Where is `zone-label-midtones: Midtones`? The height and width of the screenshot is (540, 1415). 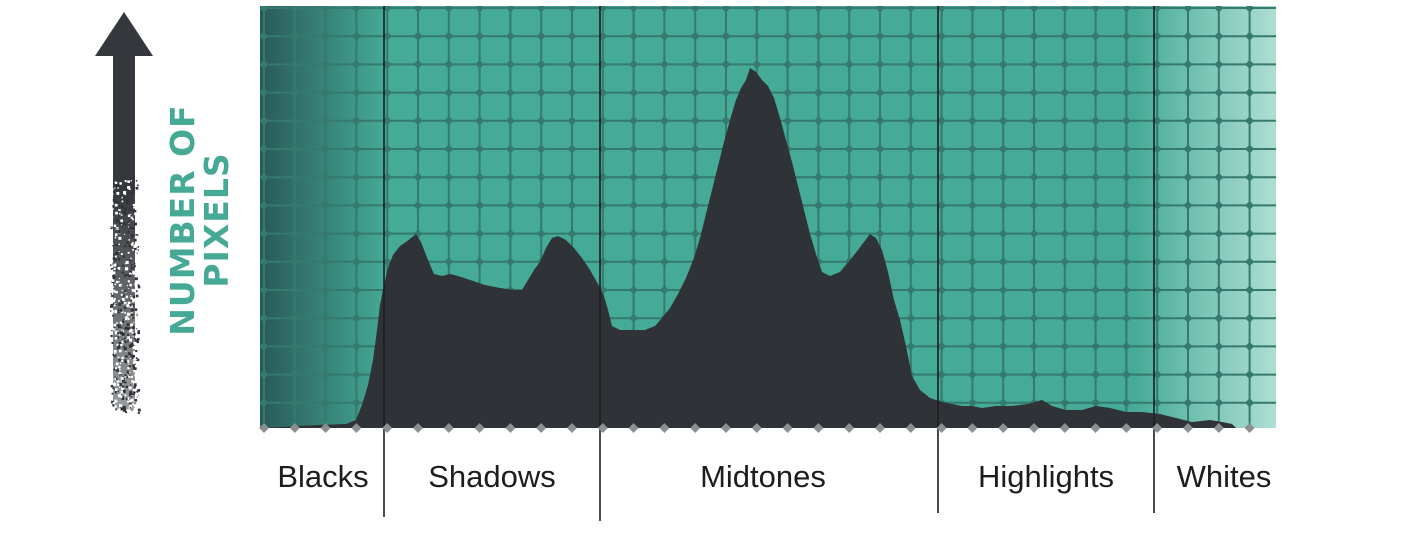
zone-label-midtones: Midtones is located at coordinates (763, 476).